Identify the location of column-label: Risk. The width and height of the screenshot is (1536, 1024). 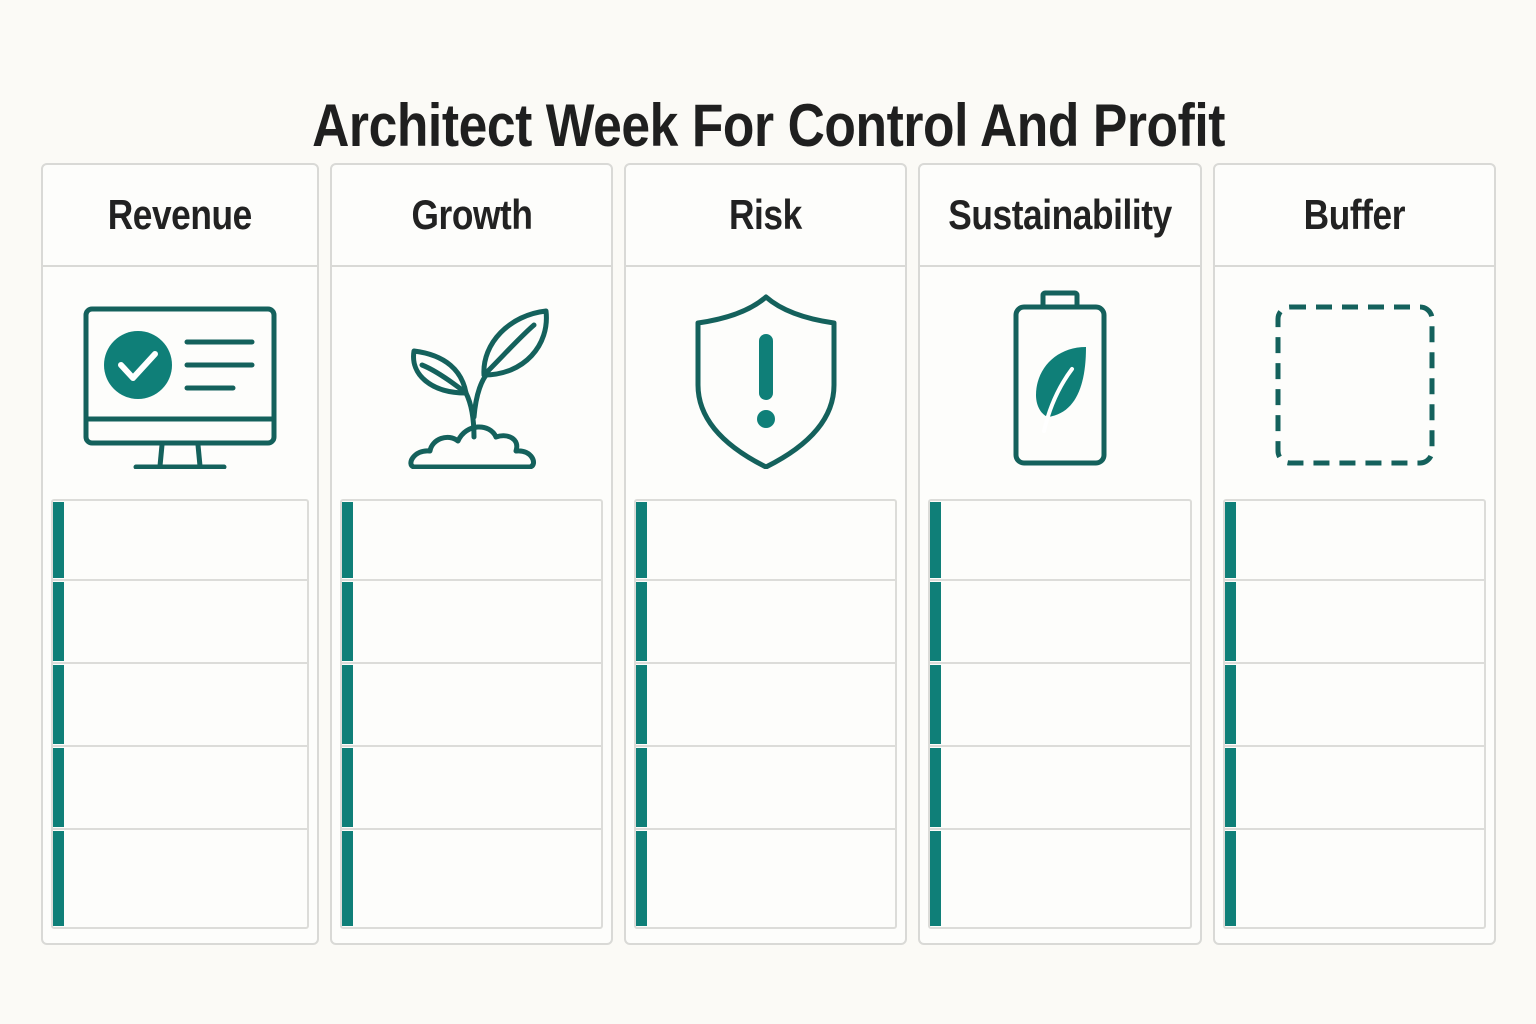
(765, 214).